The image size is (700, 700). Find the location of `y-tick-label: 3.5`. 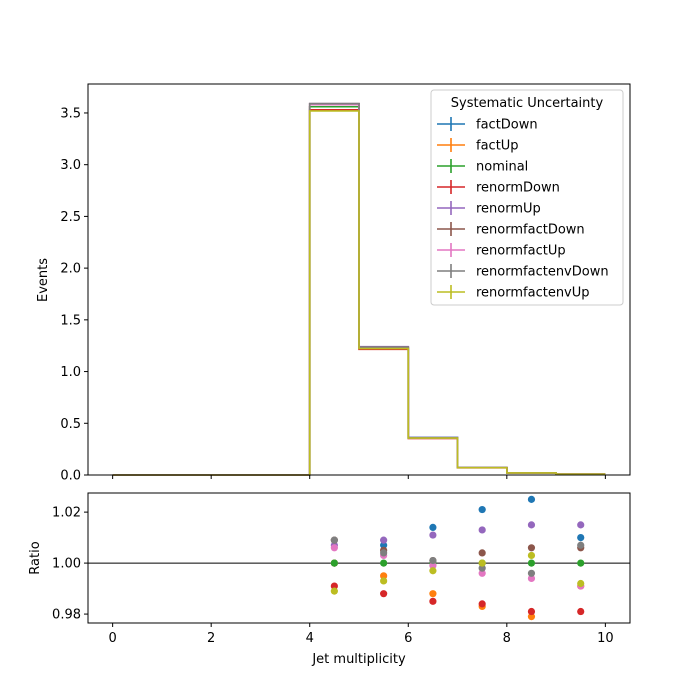

y-tick-label: 3.5 is located at coordinates (70, 113).